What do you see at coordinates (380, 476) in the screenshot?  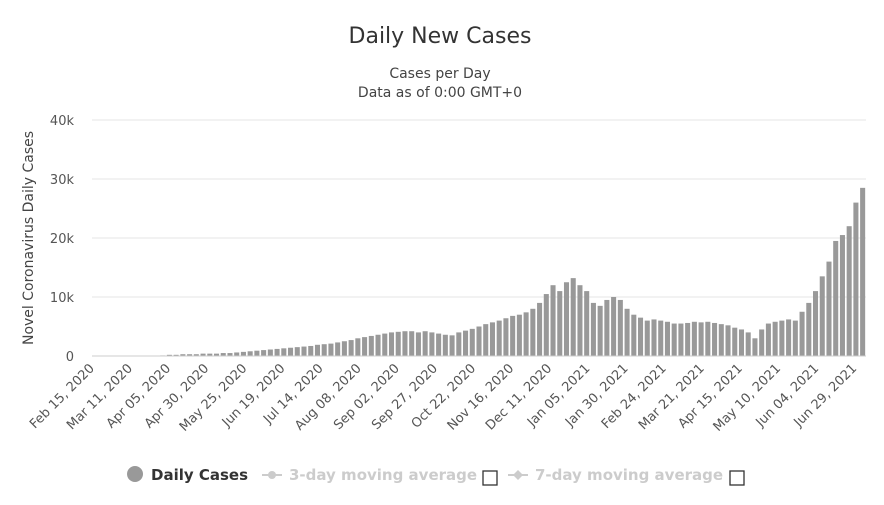 I see `legend-item-3-day-average: 3-day moving average` at bounding box center [380, 476].